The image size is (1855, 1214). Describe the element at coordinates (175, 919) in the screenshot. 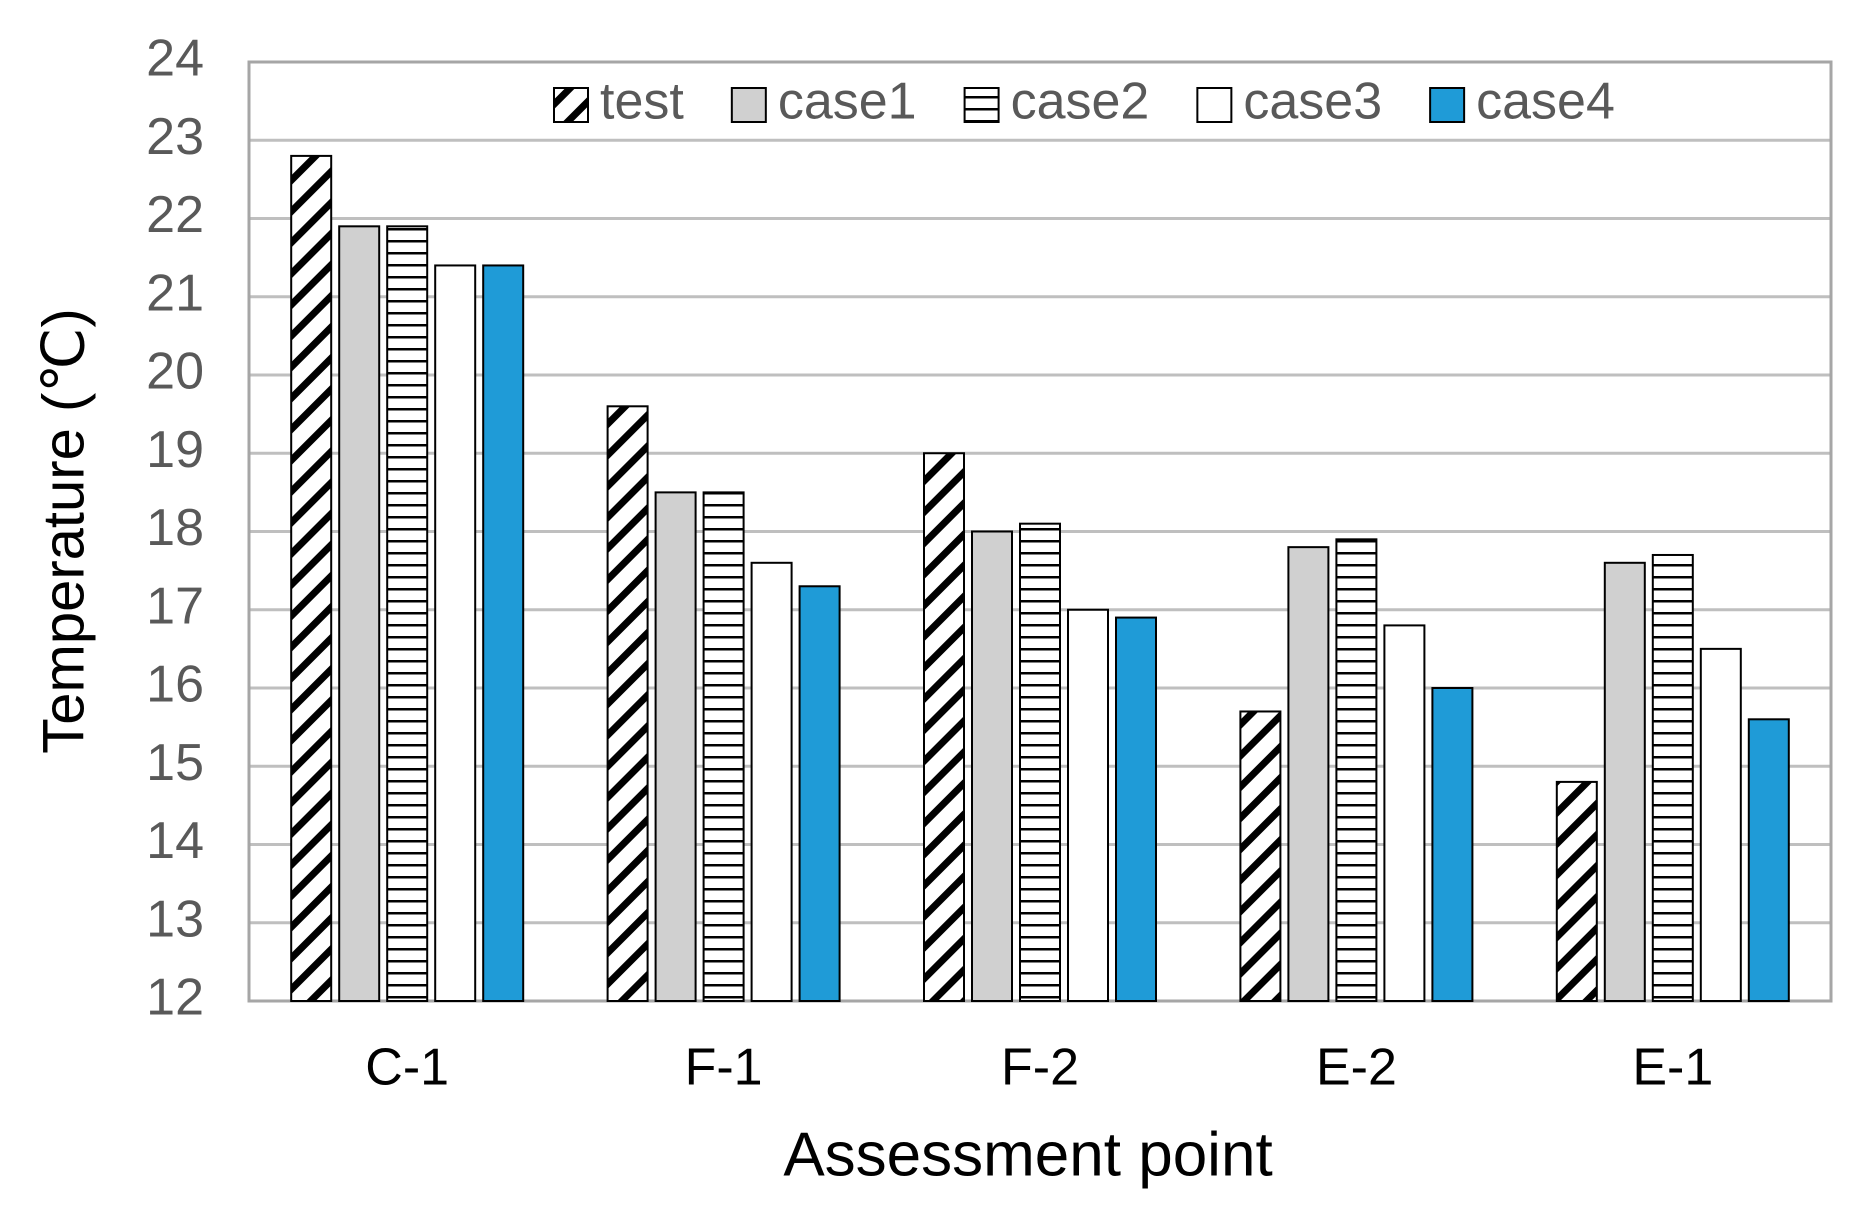

I see `y-tick-label: 13` at that location.